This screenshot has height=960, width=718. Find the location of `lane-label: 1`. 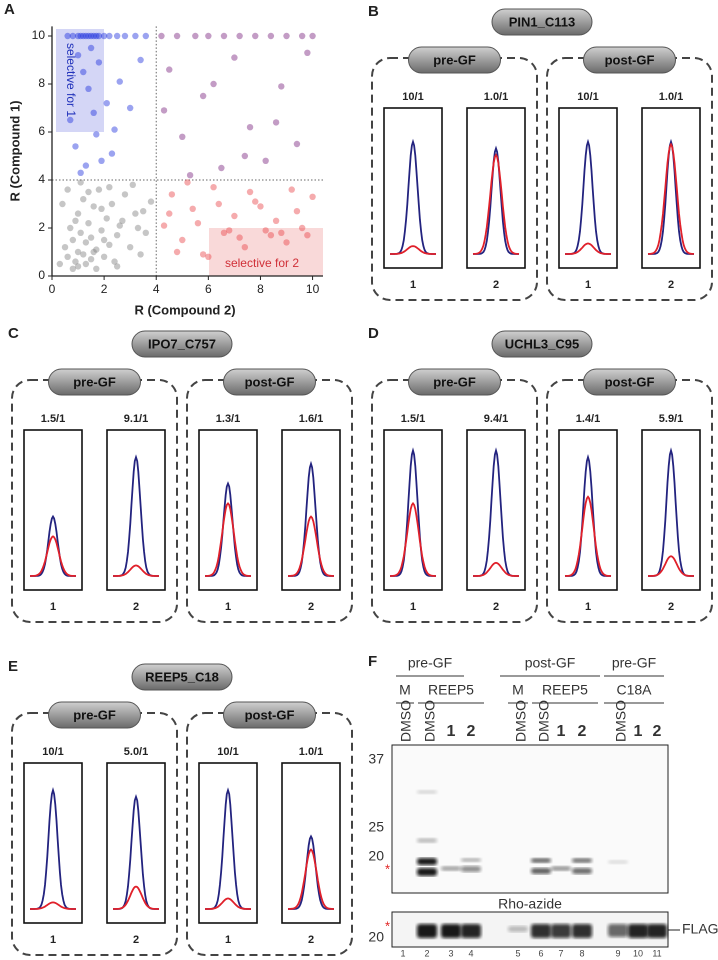

lane-label: 1 is located at coordinates (228, 607).